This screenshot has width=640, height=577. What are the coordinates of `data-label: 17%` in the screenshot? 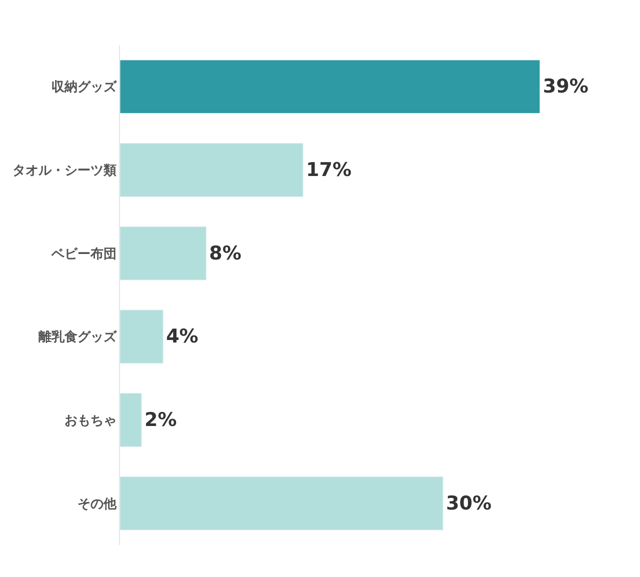 It's located at (329, 170).